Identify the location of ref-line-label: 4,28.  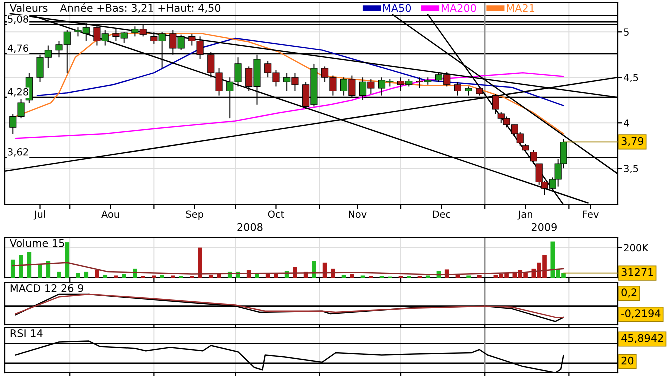
(18, 92).